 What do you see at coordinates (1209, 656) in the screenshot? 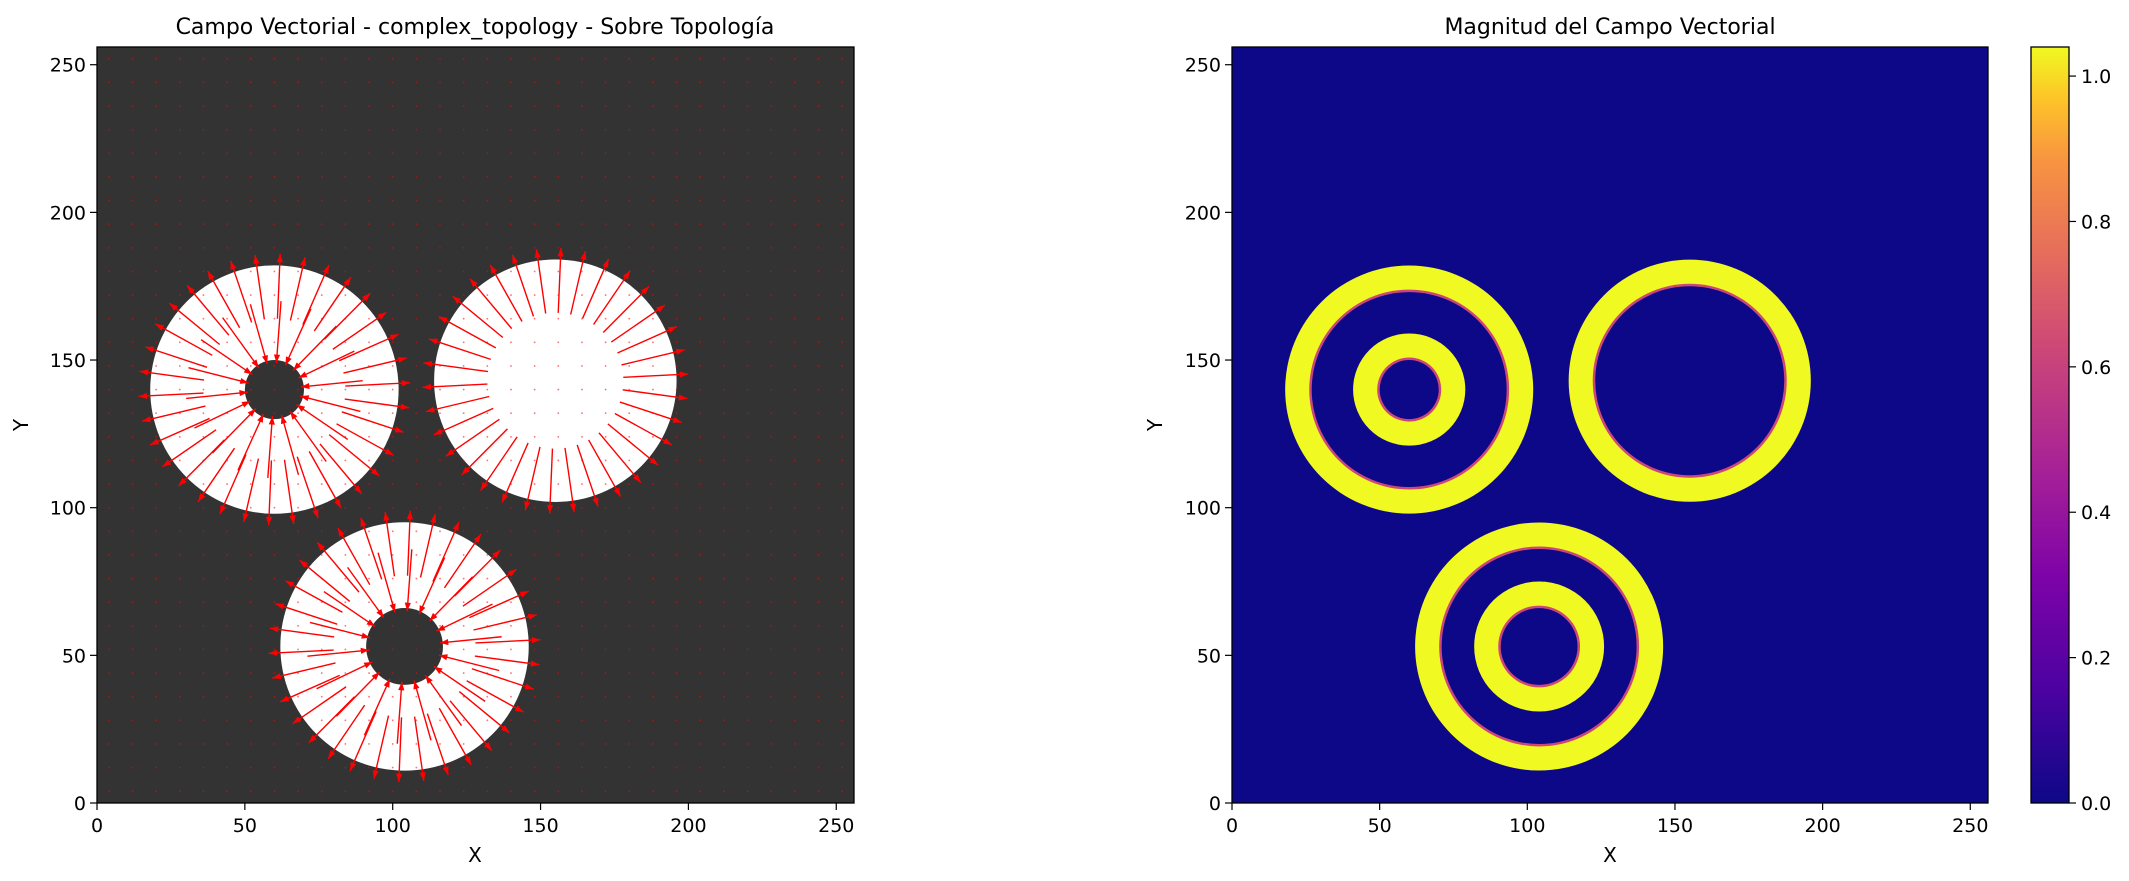
I see `heatmap-y-tick-label: 50` at bounding box center [1209, 656].